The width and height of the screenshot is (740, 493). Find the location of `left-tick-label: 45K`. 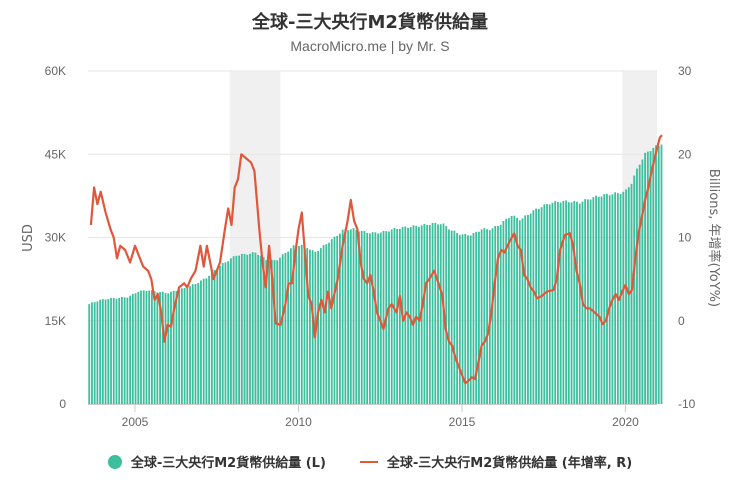

left-tick-label: 45K is located at coordinates (55, 154).